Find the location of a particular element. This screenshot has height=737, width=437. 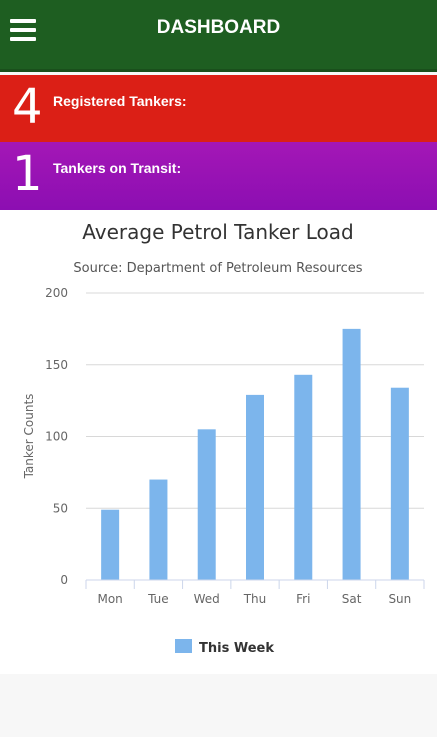

y-tick-label: 200 is located at coordinates (56, 293).